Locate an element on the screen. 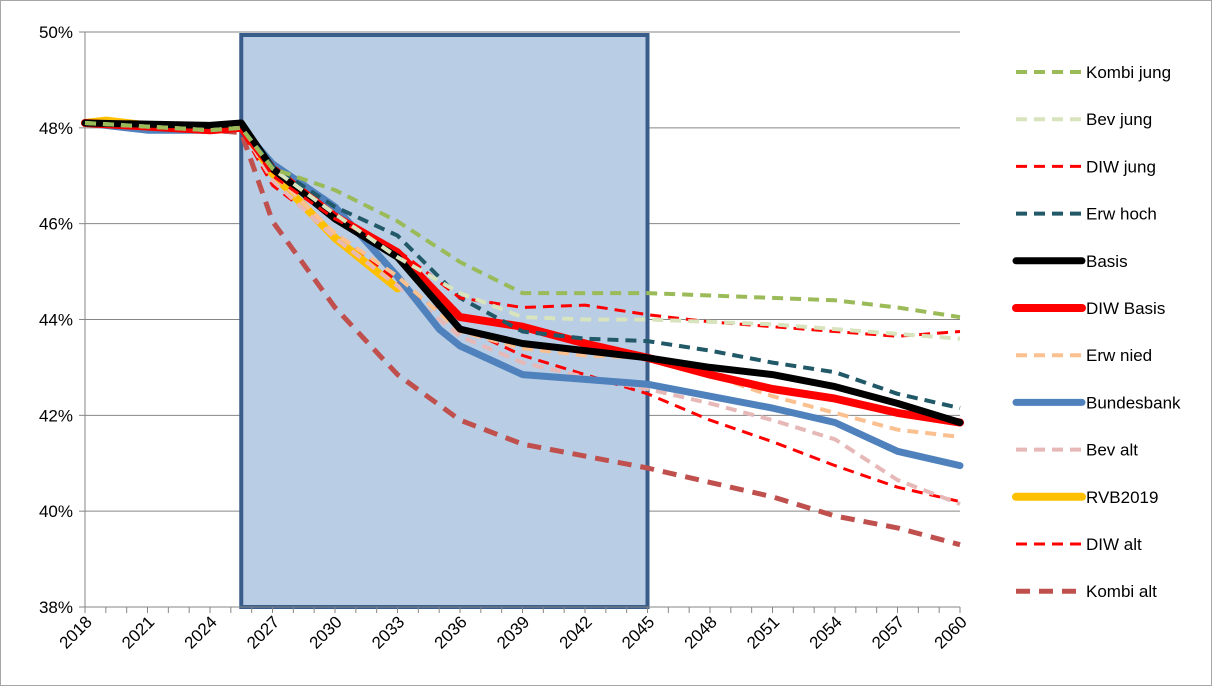 The width and height of the screenshot is (1212, 686). x-tick-label: 2030 is located at coordinates (326, 632).